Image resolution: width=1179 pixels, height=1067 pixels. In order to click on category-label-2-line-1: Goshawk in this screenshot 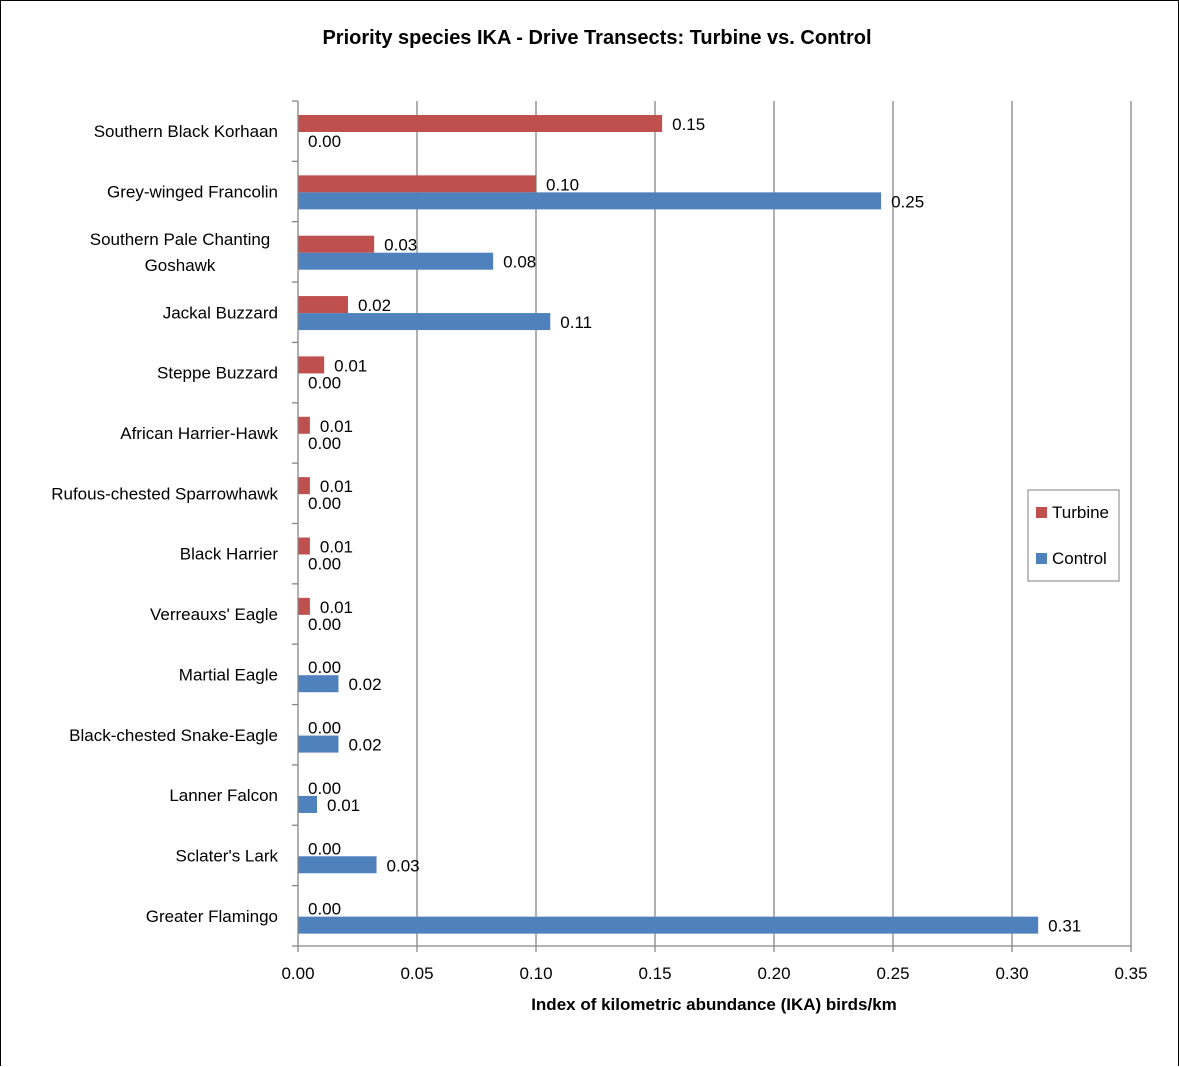, I will do `click(180, 265)`.